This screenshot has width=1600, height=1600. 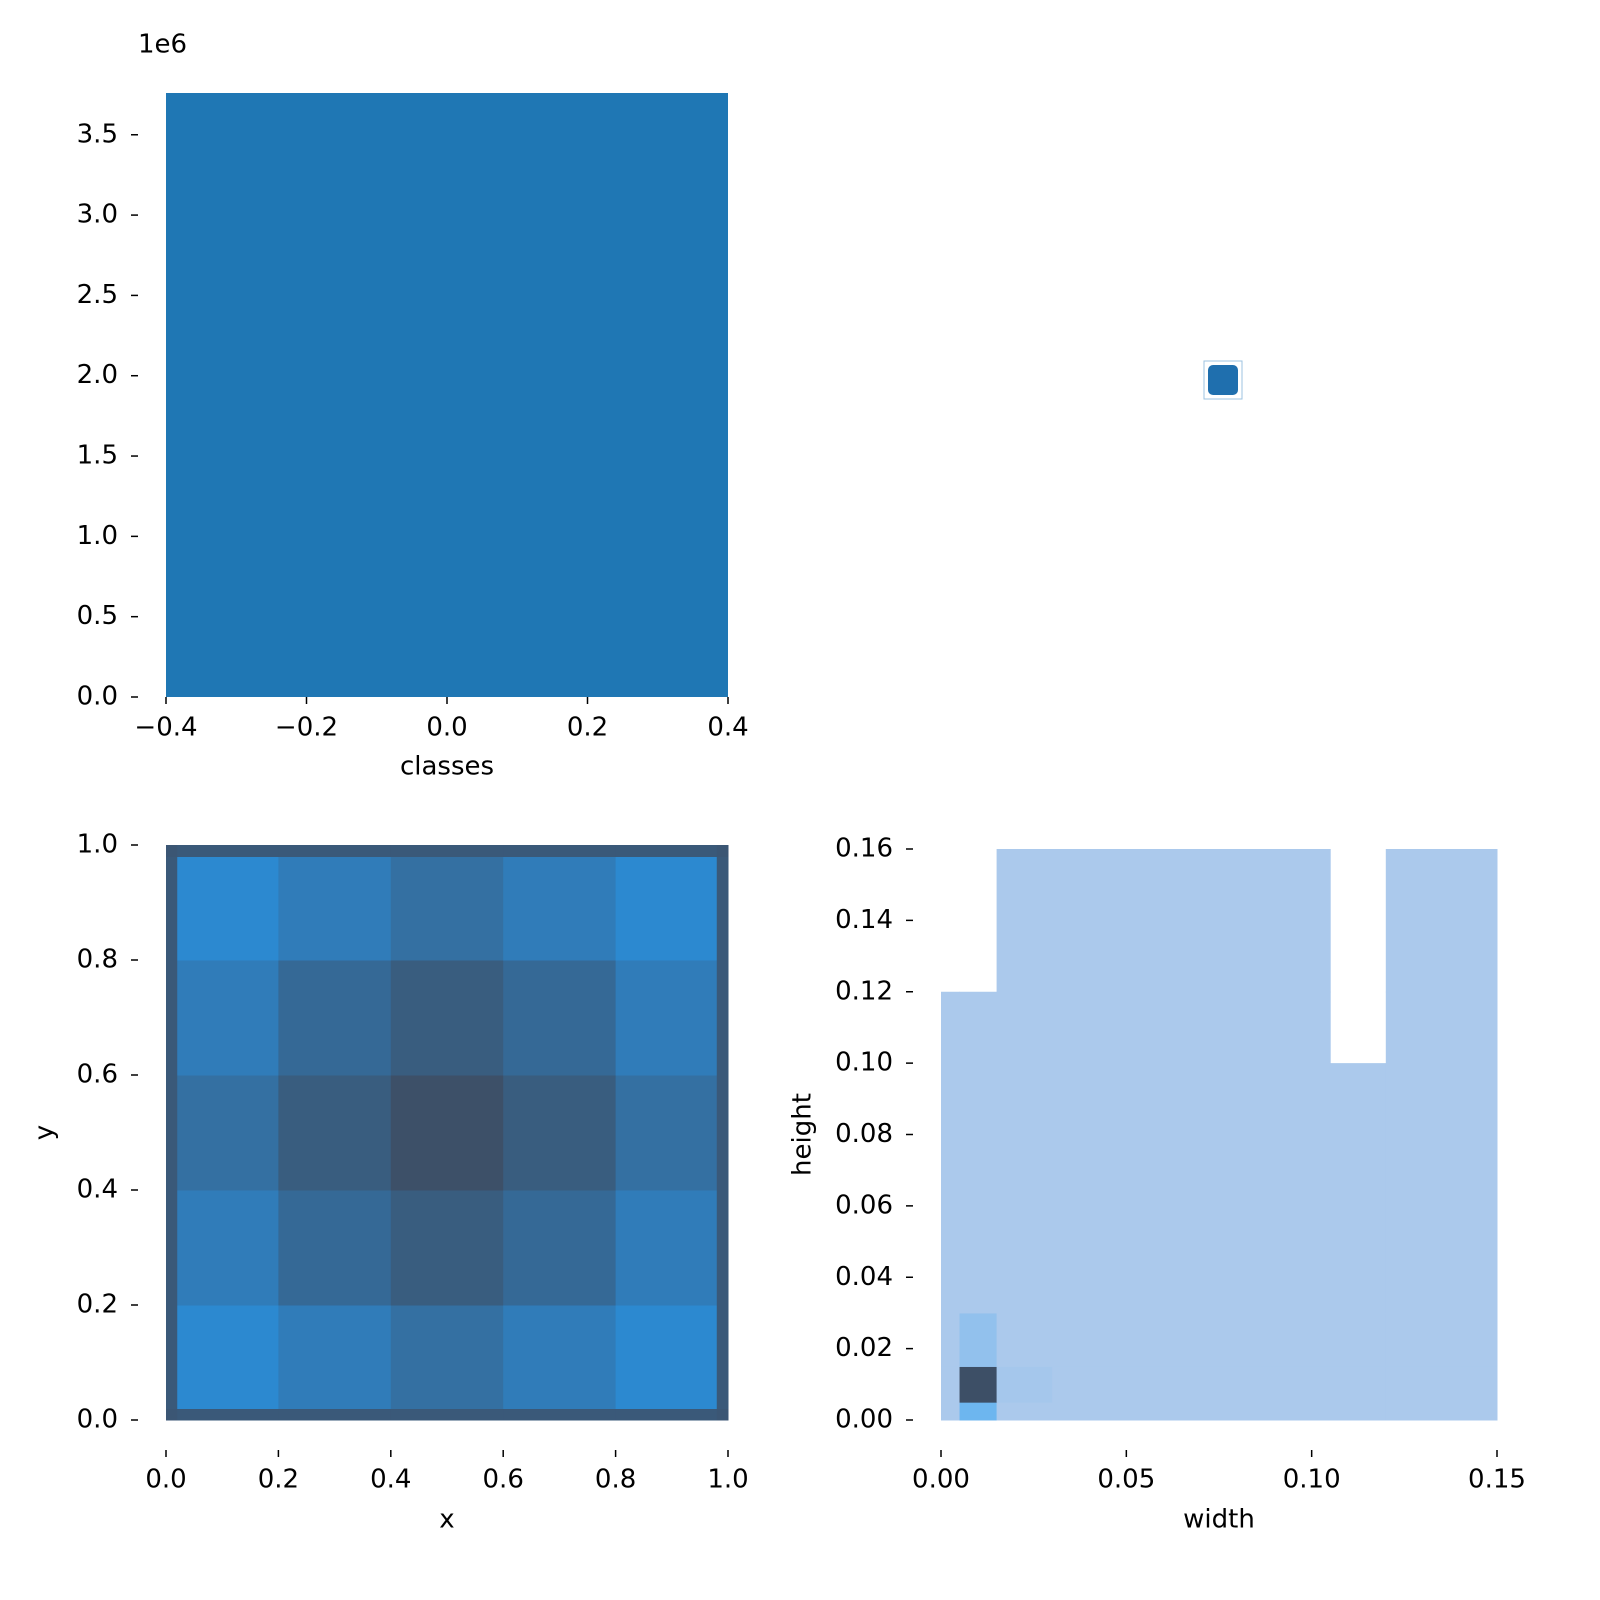 I want to click on bar, so click(x=447, y=395).